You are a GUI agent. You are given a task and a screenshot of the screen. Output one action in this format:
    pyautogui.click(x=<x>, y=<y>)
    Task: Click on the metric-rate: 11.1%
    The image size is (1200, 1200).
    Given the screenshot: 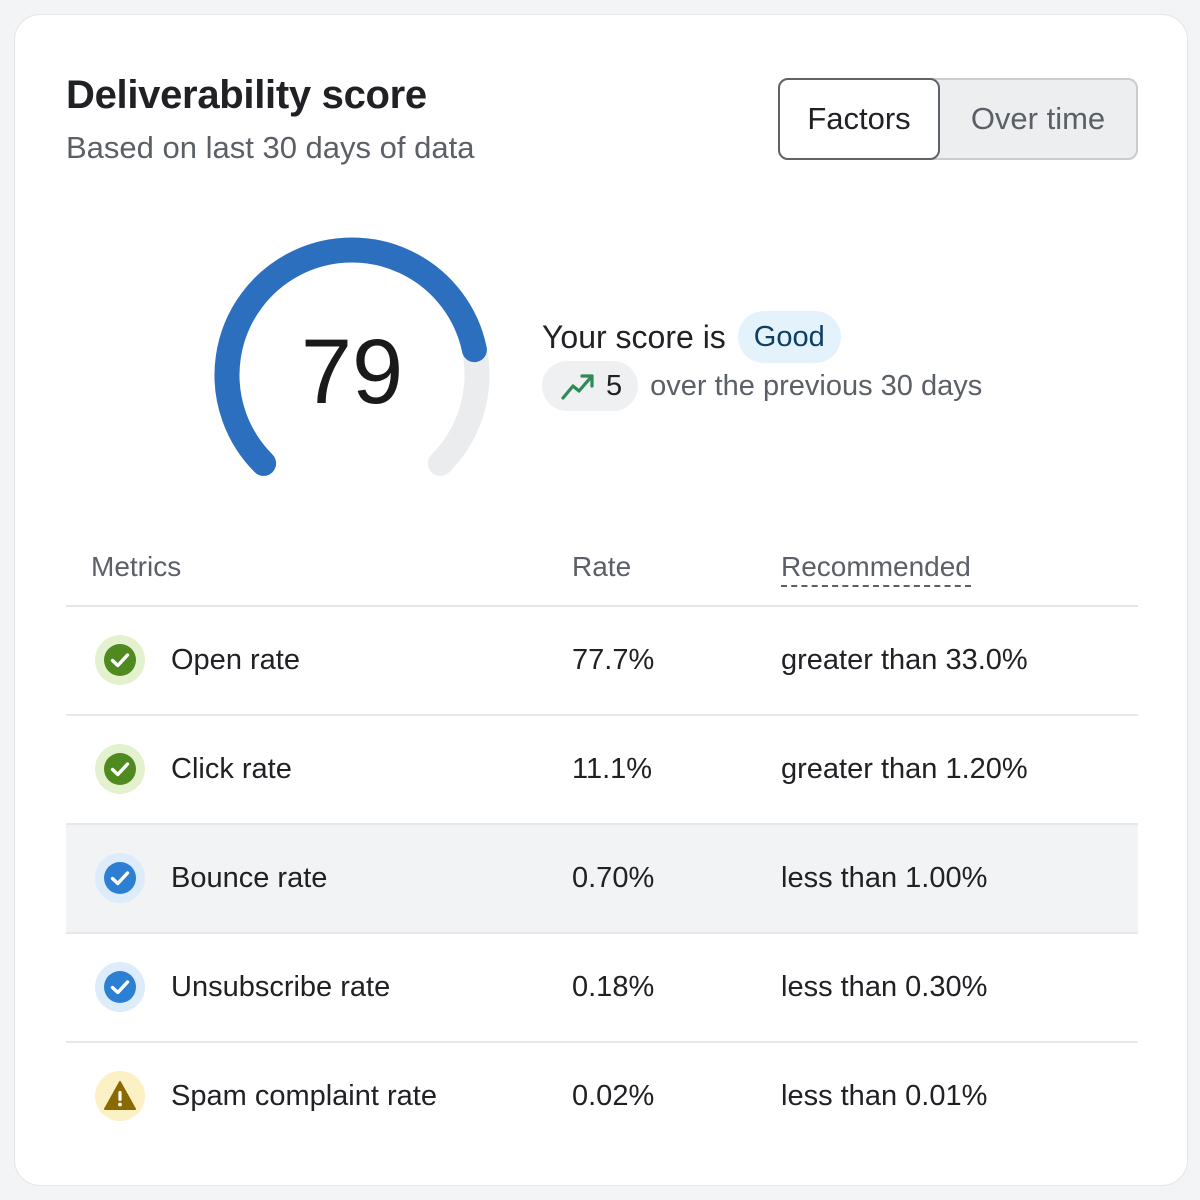 What is the action you would take?
    pyautogui.click(x=612, y=769)
    